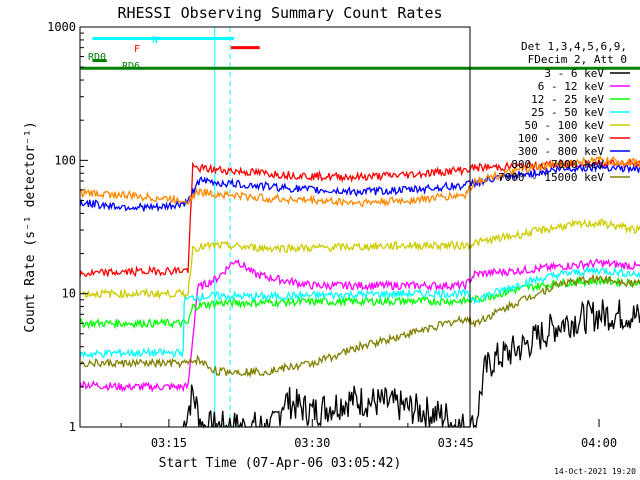  I want to click on legend-label-7: 800 - 7000 keV, so click(557, 164).